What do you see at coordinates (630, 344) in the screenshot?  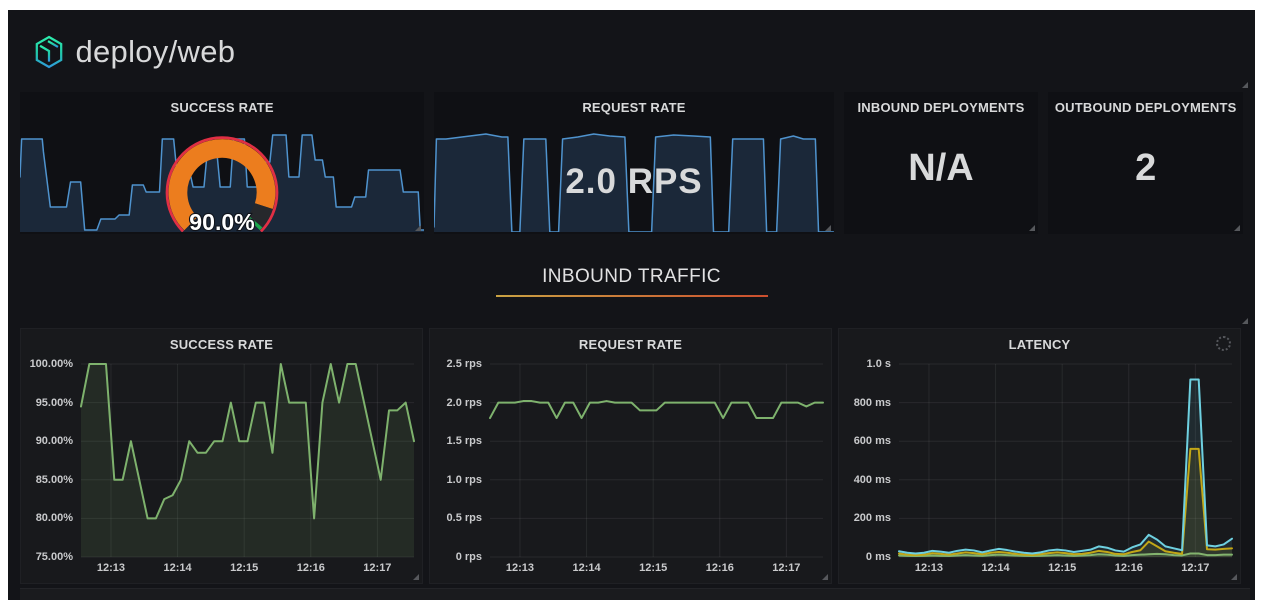 I see `panel-title-request-rate-chart: REQUEST RATE` at bounding box center [630, 344].